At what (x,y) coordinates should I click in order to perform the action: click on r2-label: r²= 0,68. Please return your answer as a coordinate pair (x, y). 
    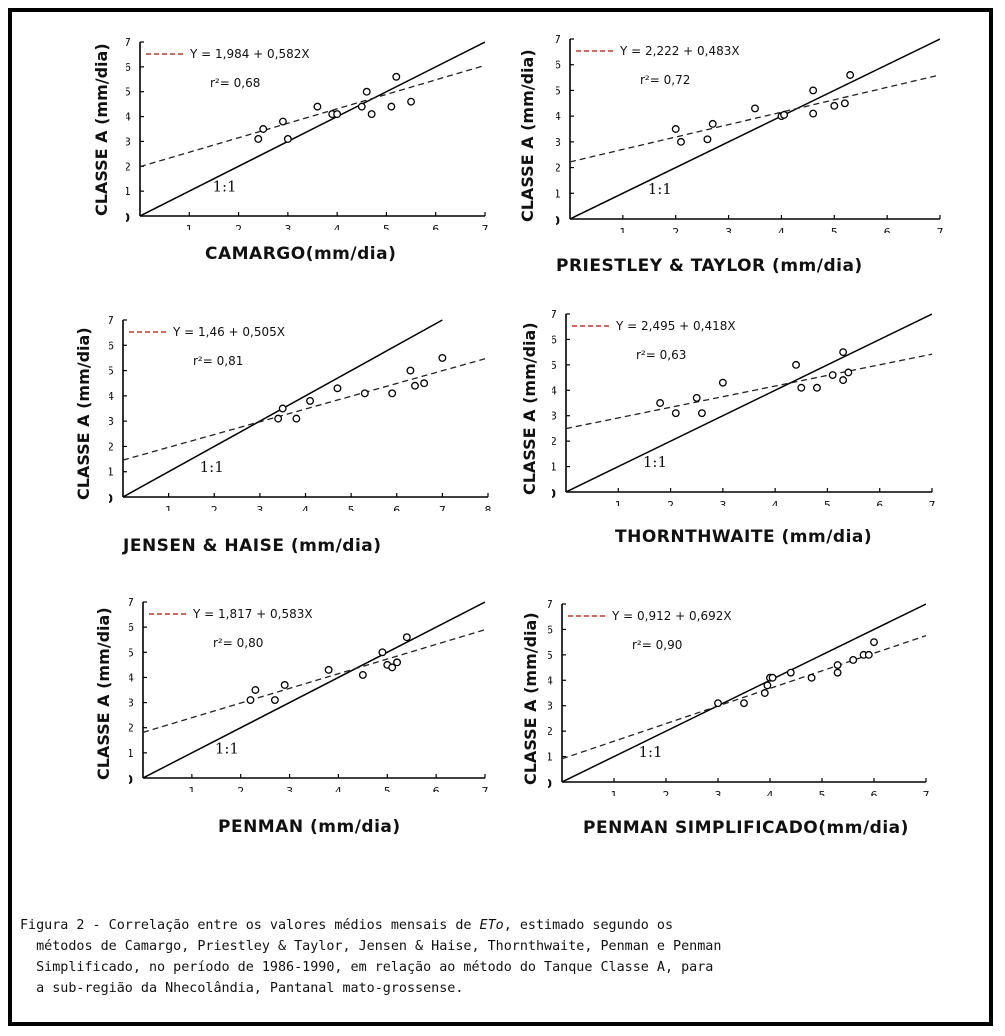
    Looking at the image, I should click on (235, 83).